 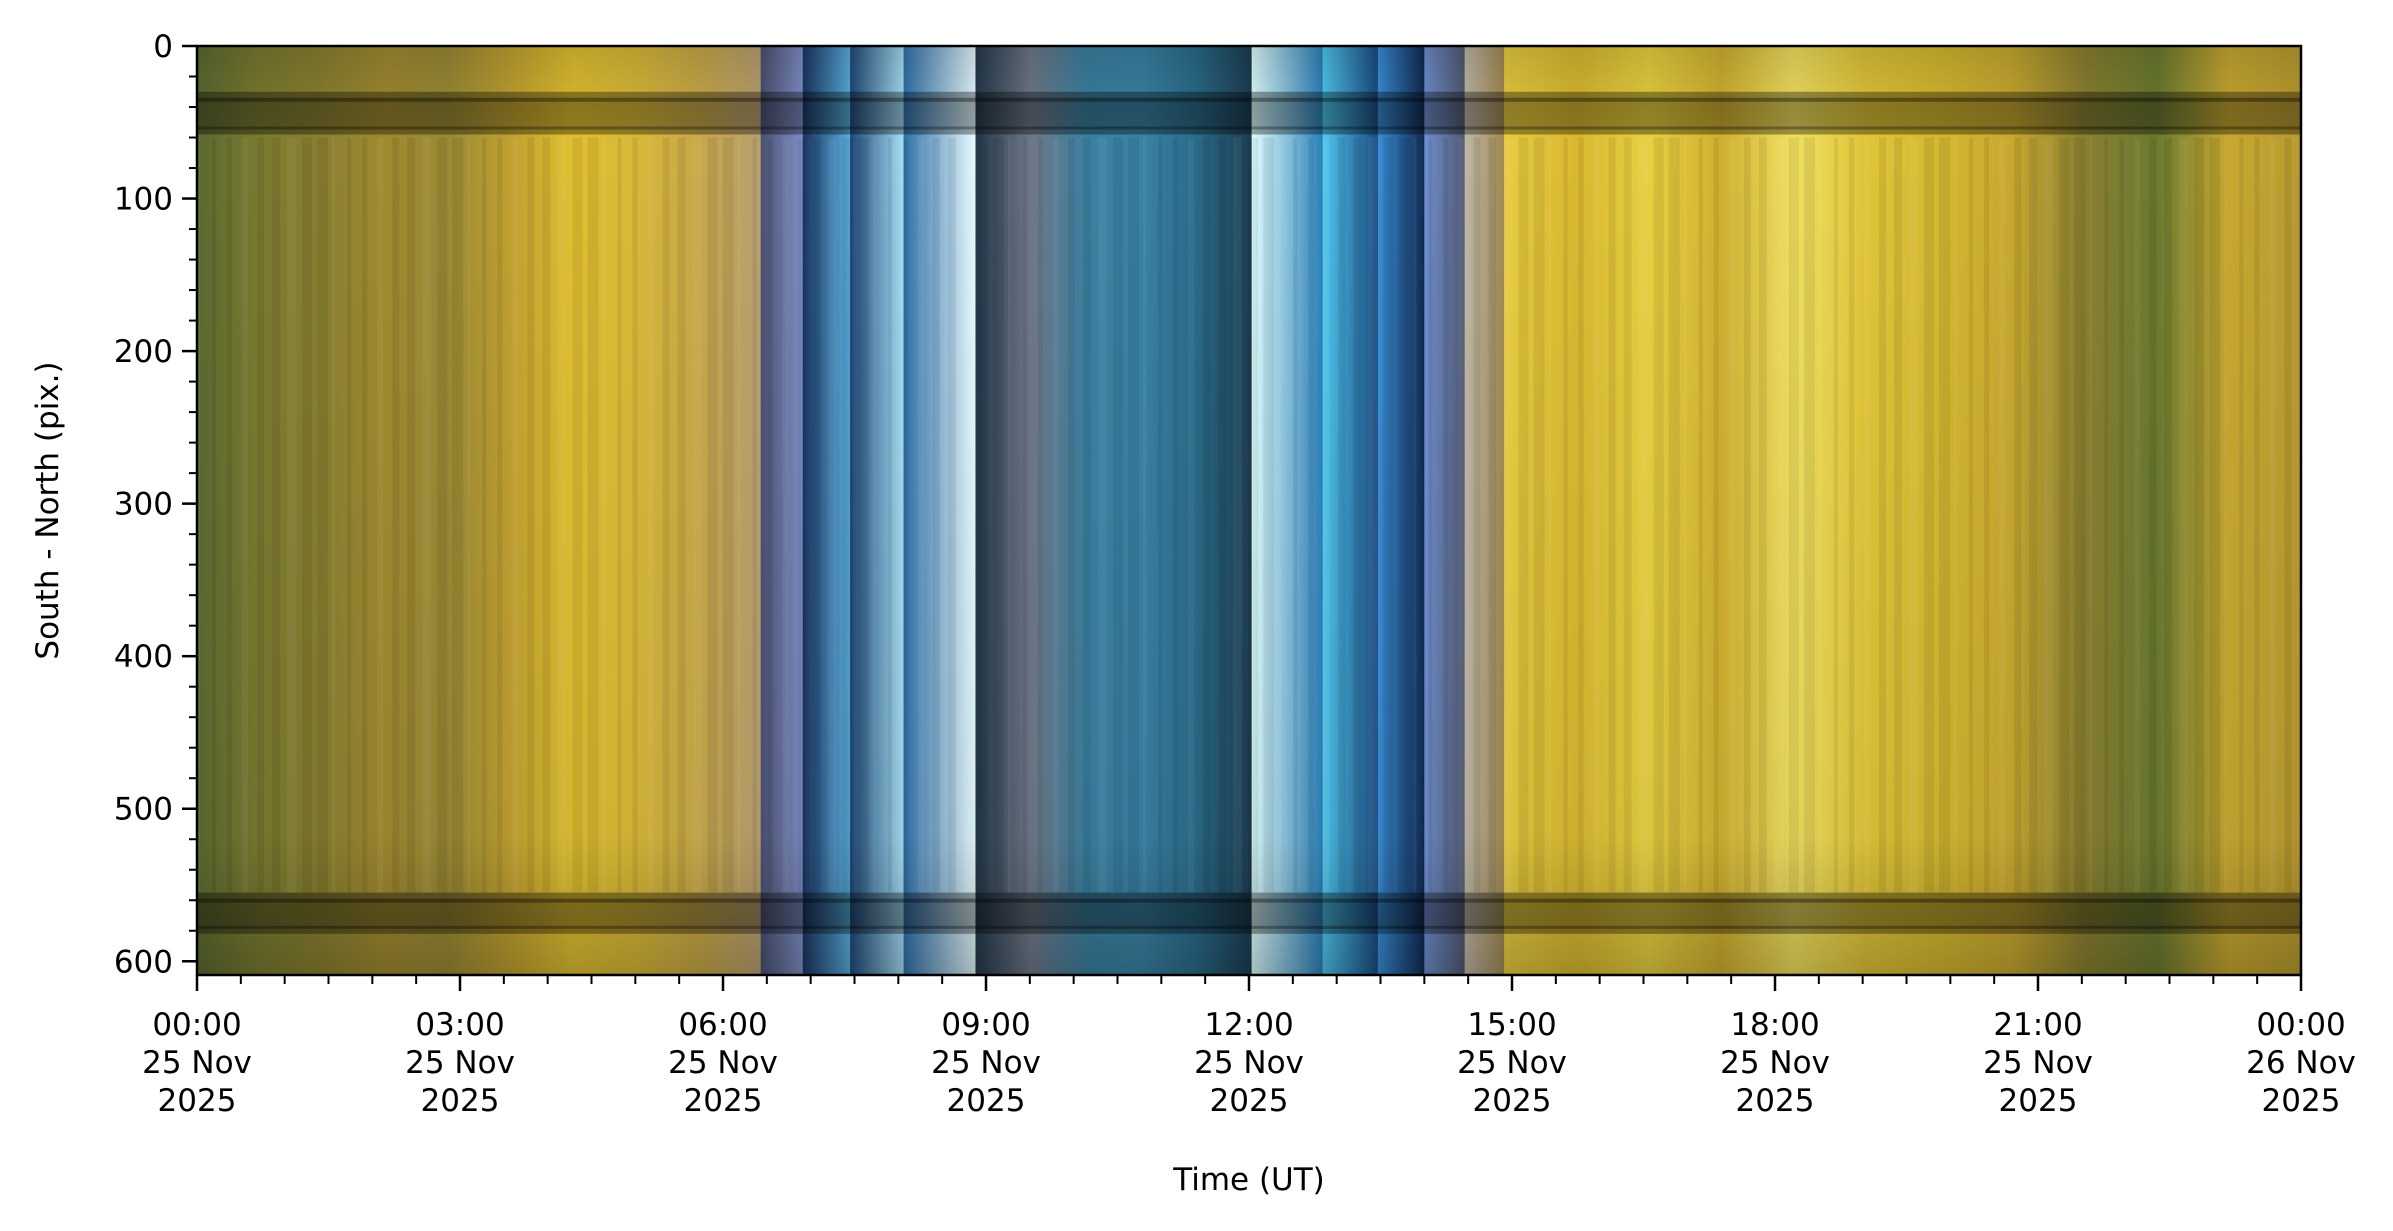 I want to click on x-tick-label: 21:00 25 Nov 2025, so click(x=2038, y=1063).